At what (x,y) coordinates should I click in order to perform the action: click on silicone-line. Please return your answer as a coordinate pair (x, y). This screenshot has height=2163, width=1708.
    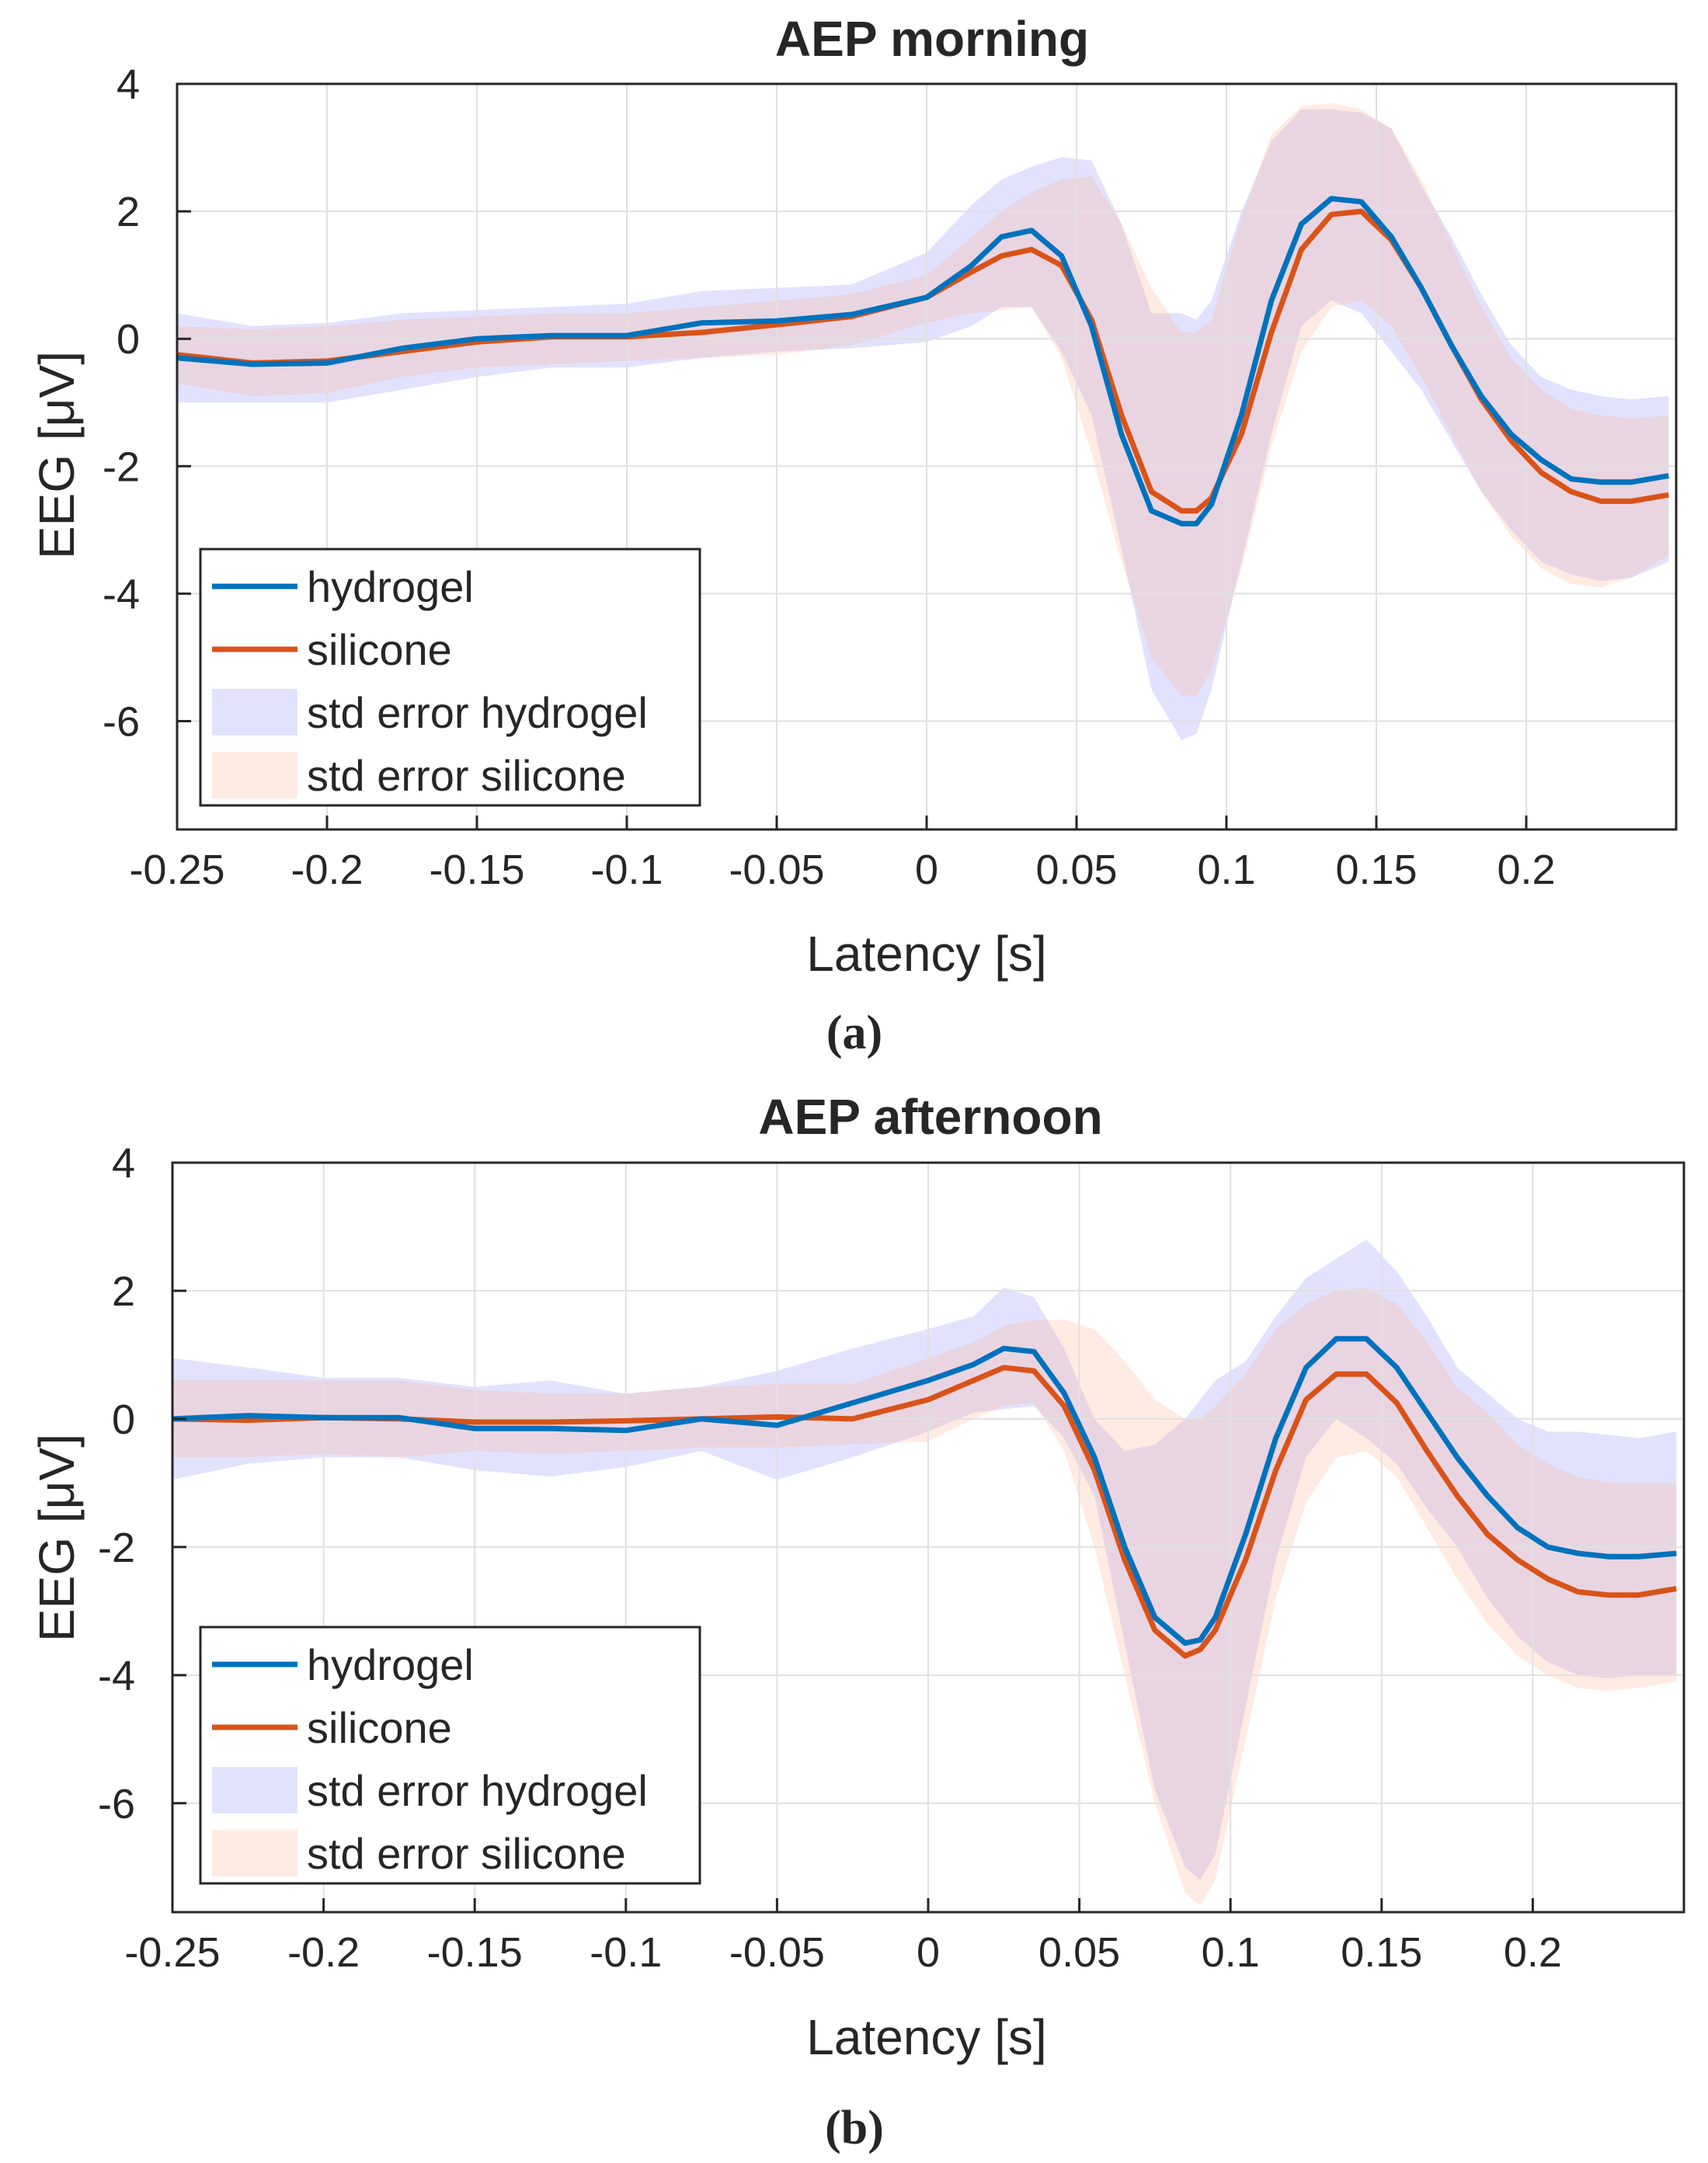
    Looking at the image, I should click on (924, 1512).